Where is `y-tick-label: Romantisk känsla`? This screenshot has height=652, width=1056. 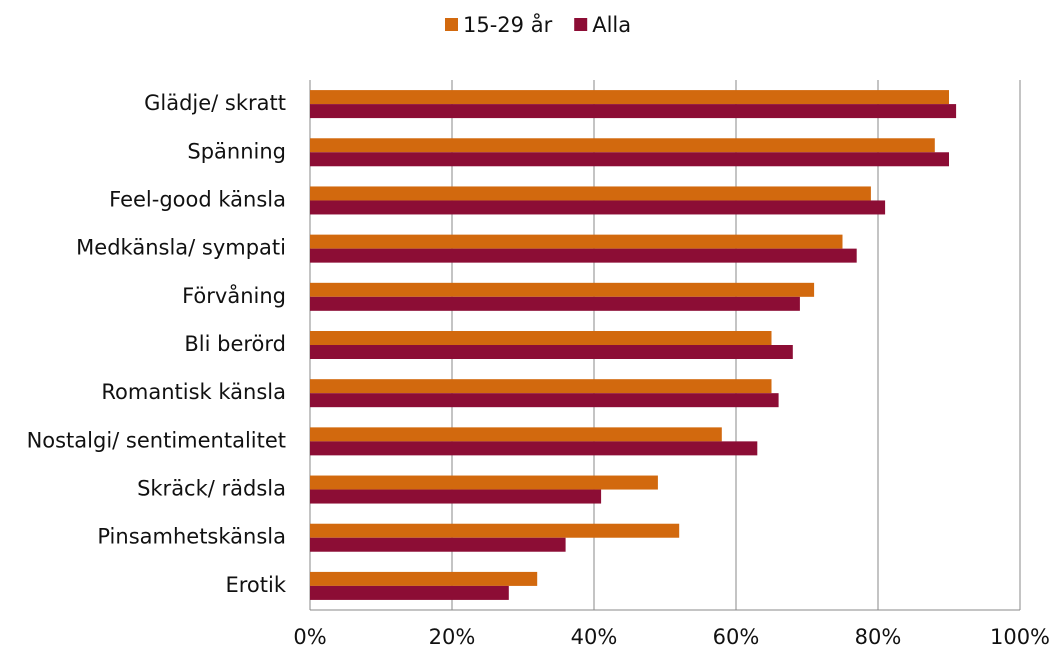 y-tick-label: Romantisk känsla is located at coordinates (193, 392).